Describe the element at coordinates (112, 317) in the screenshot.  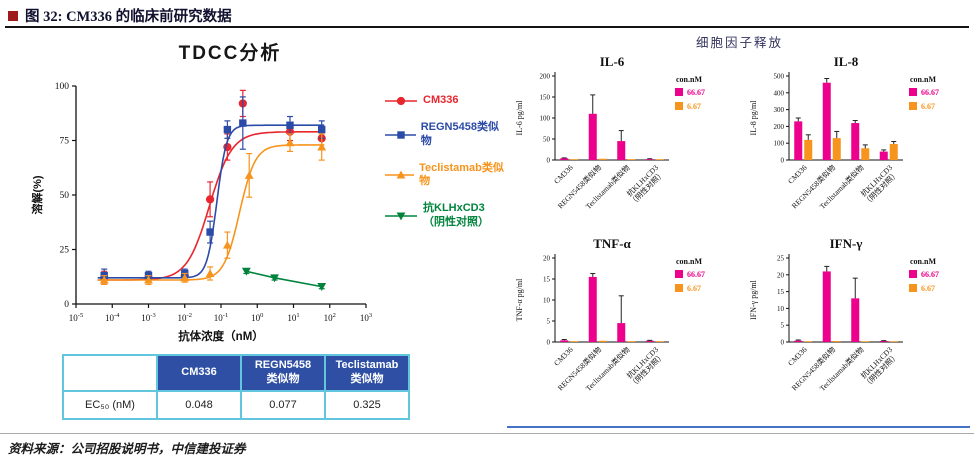
I see `svg-text: 10-4` at that location.